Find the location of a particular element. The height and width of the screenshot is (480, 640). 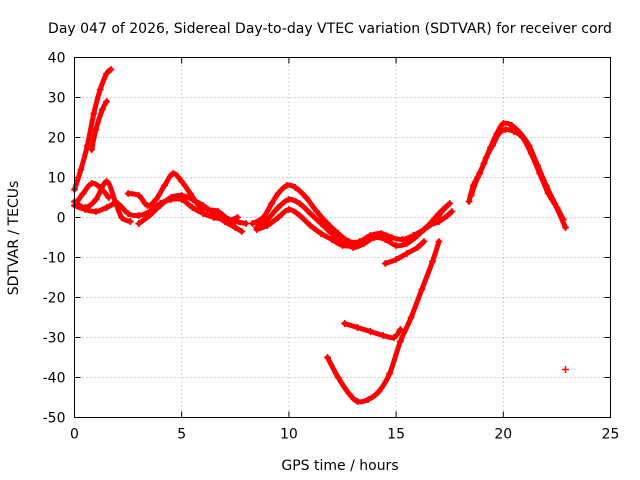

y-tick-label: -40 is located at coordinates (54, 379).